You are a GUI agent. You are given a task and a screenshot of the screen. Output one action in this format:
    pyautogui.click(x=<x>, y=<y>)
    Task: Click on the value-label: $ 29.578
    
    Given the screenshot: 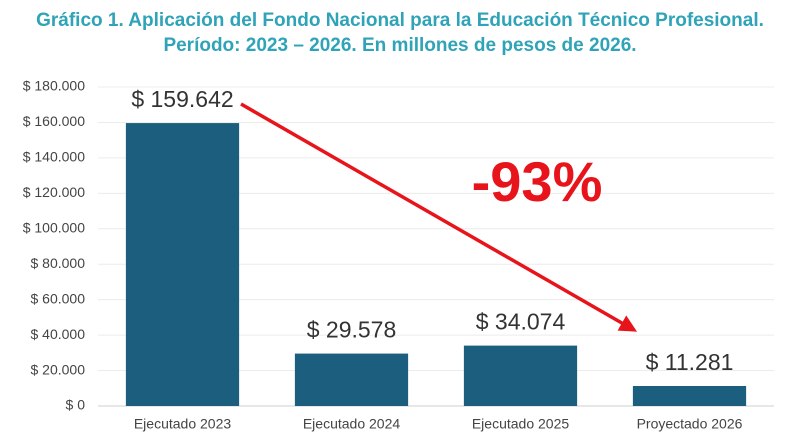 What is the action you would take?
    pyautogui.click(x=352, y=330)
    